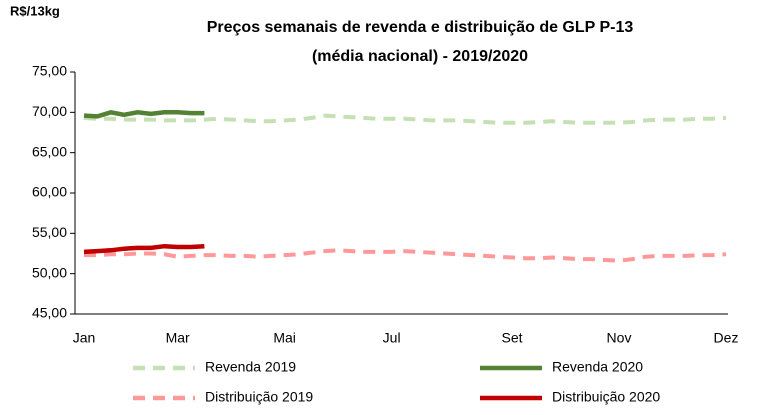  Describe the element at coordinates (178, 338) in the screenshot. I see `x-tick-label: Mar` at that location.